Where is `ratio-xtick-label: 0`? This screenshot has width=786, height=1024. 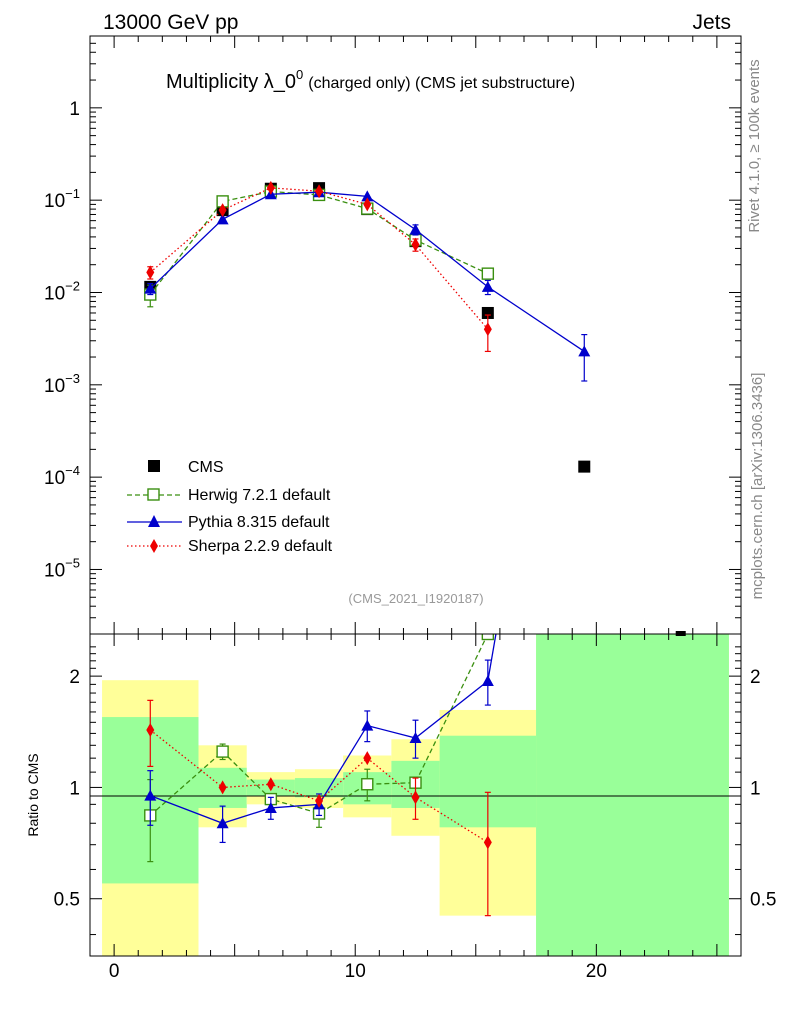 ratio-xtick-label: 0 is located at coordinates (114, 971).